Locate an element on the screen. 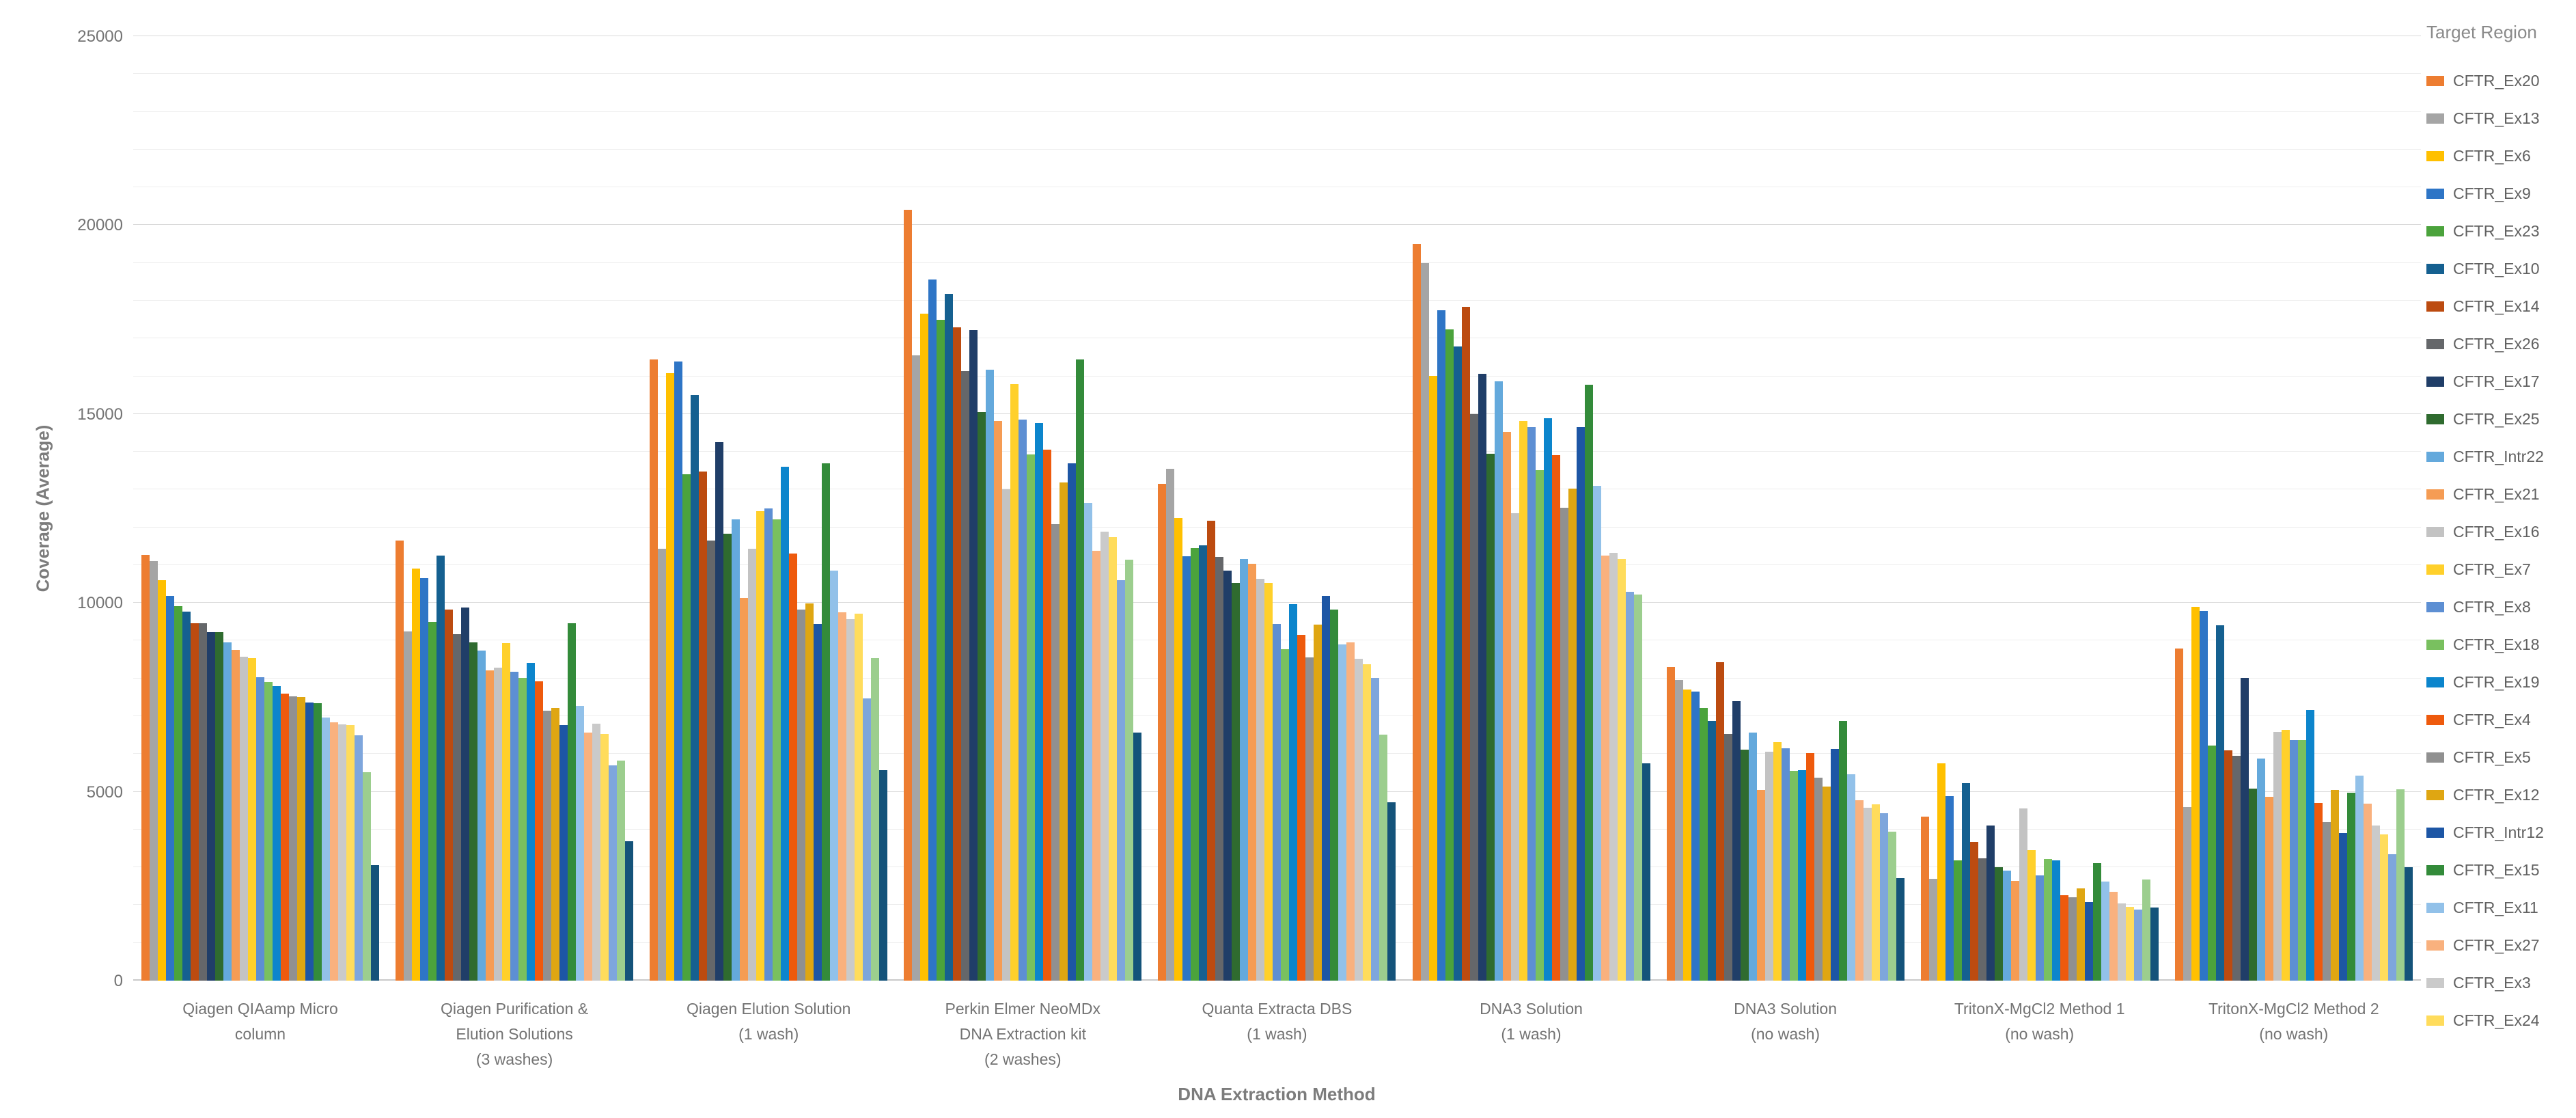 The image size is (2576, 1118). legend-label: CFTR_Ex27 is located at coordinates (2497, 945).